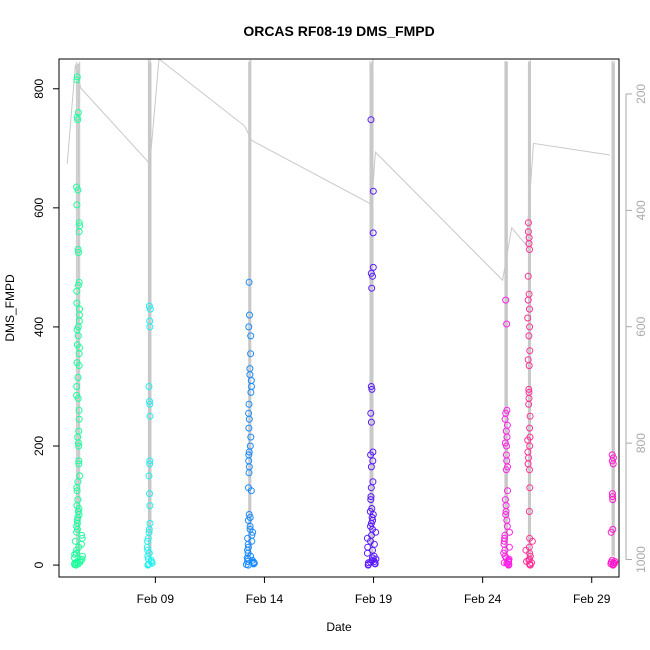 The width and height of the screenshot is (650, 650). What do you see at coordinates (339, 627) in the screenshot?
I see `x-axis-label: Date` at bounding box center [339, 627].